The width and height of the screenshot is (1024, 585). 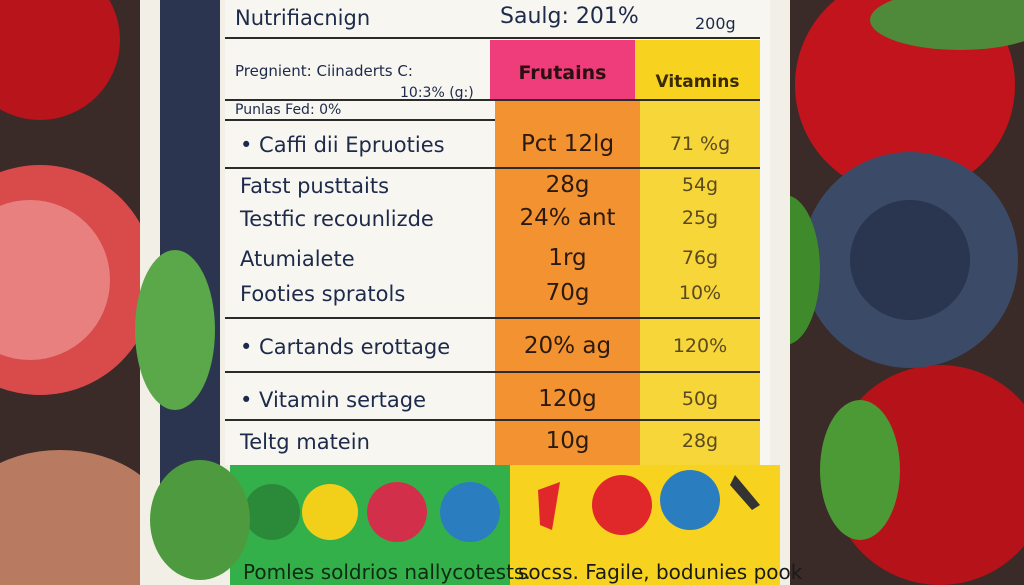 I want to click on row-name: • Caffi dii Epruoties, so click(x=342, y=145).